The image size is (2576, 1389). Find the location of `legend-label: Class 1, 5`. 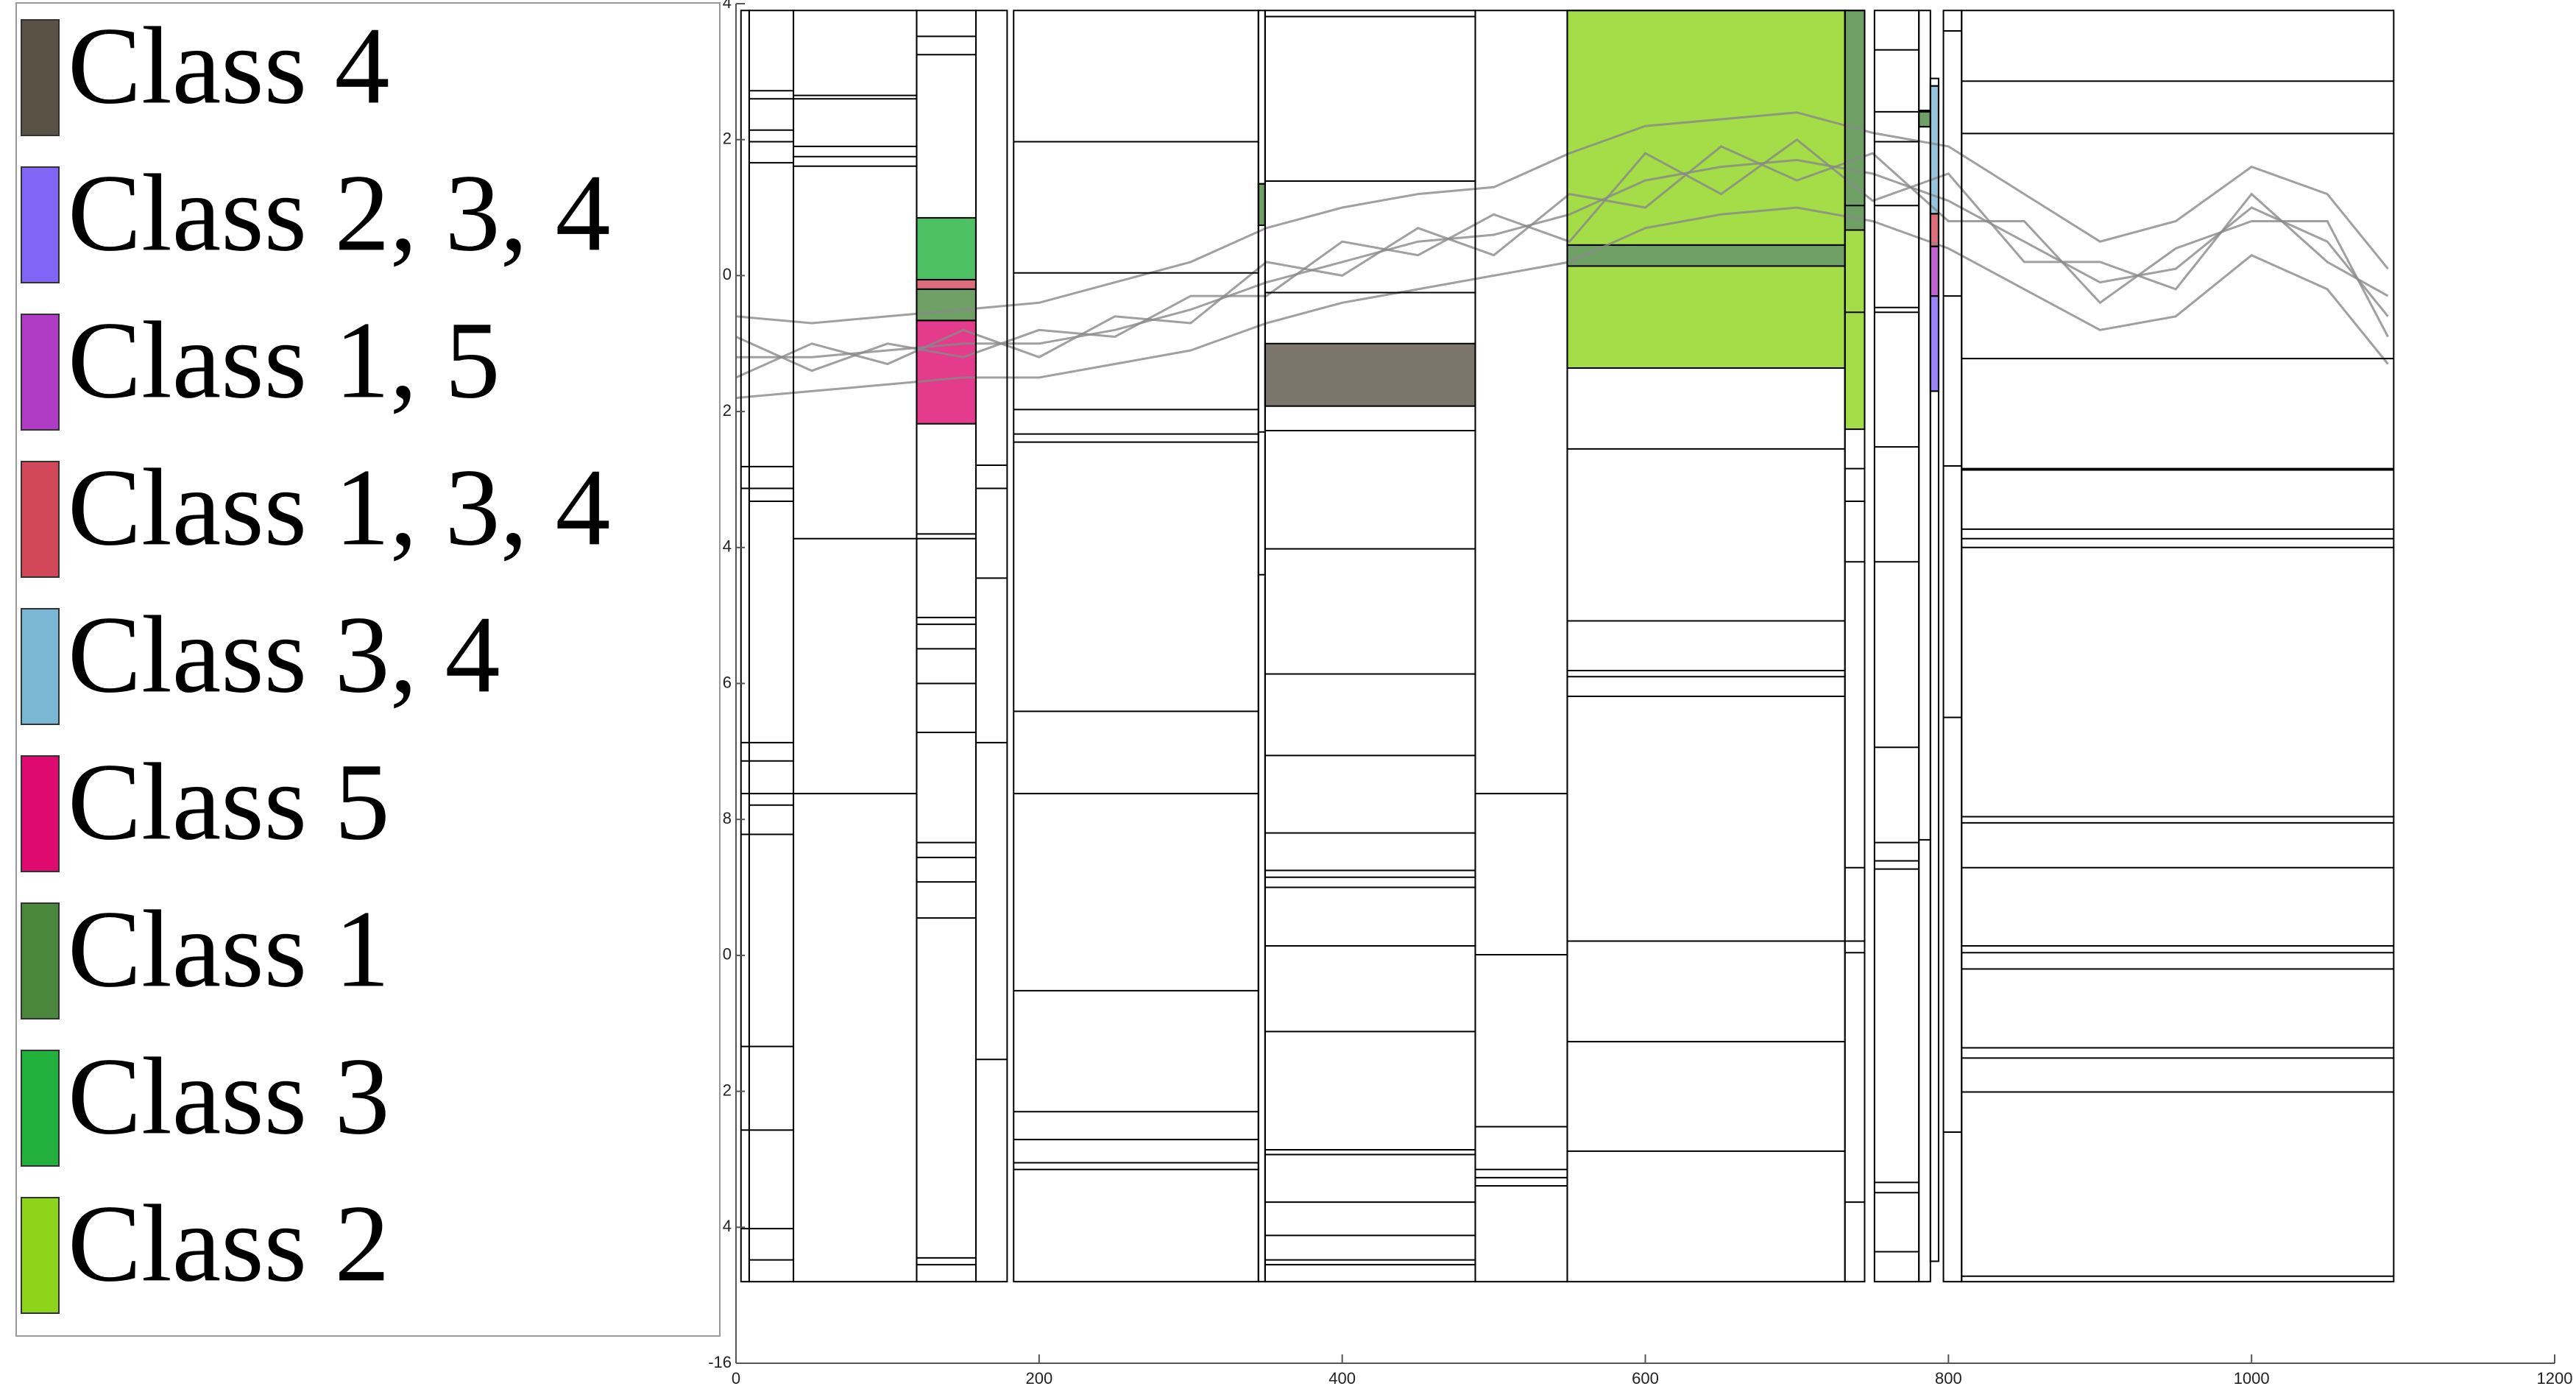

legend-label: Class 1, 5 is located at coordinates (284, 360).